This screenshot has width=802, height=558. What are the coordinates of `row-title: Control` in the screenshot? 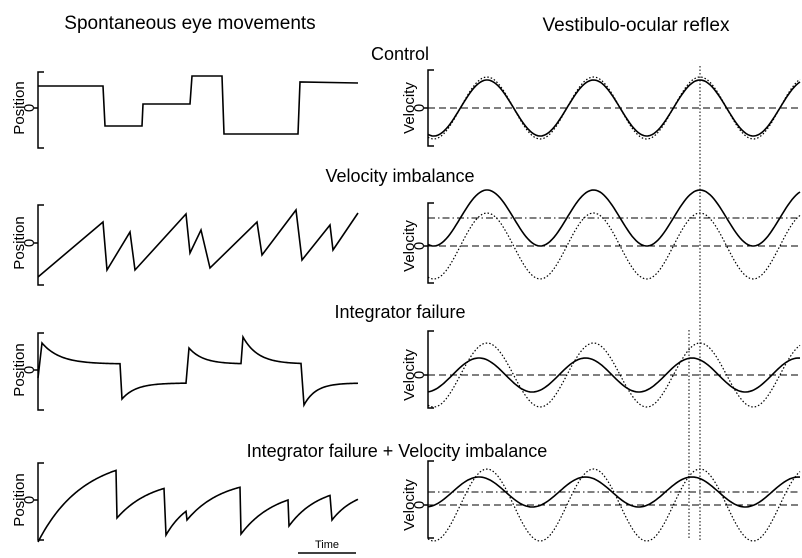 It's located at (400, 54).